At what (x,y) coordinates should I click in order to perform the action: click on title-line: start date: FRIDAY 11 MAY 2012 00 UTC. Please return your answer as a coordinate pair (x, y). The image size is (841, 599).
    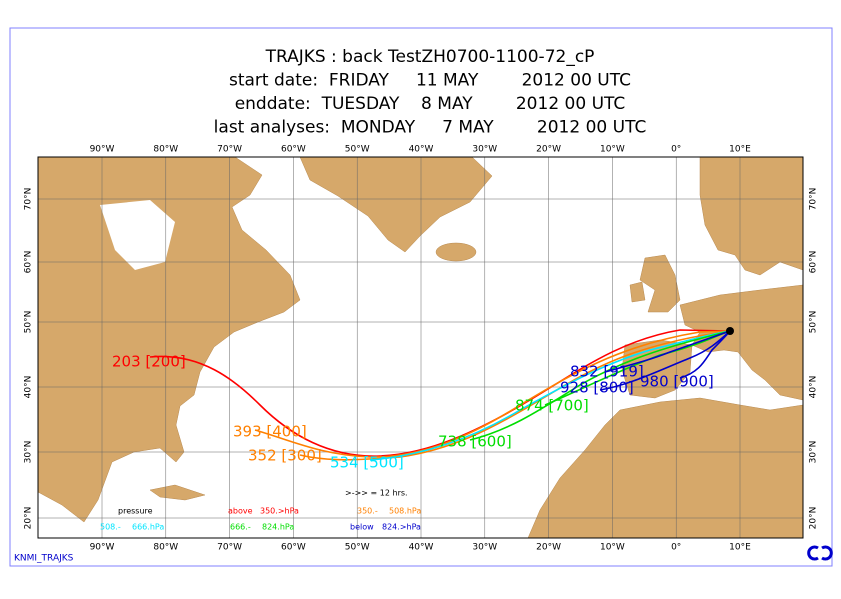
    Looking at the image, I should click on (430, 81).